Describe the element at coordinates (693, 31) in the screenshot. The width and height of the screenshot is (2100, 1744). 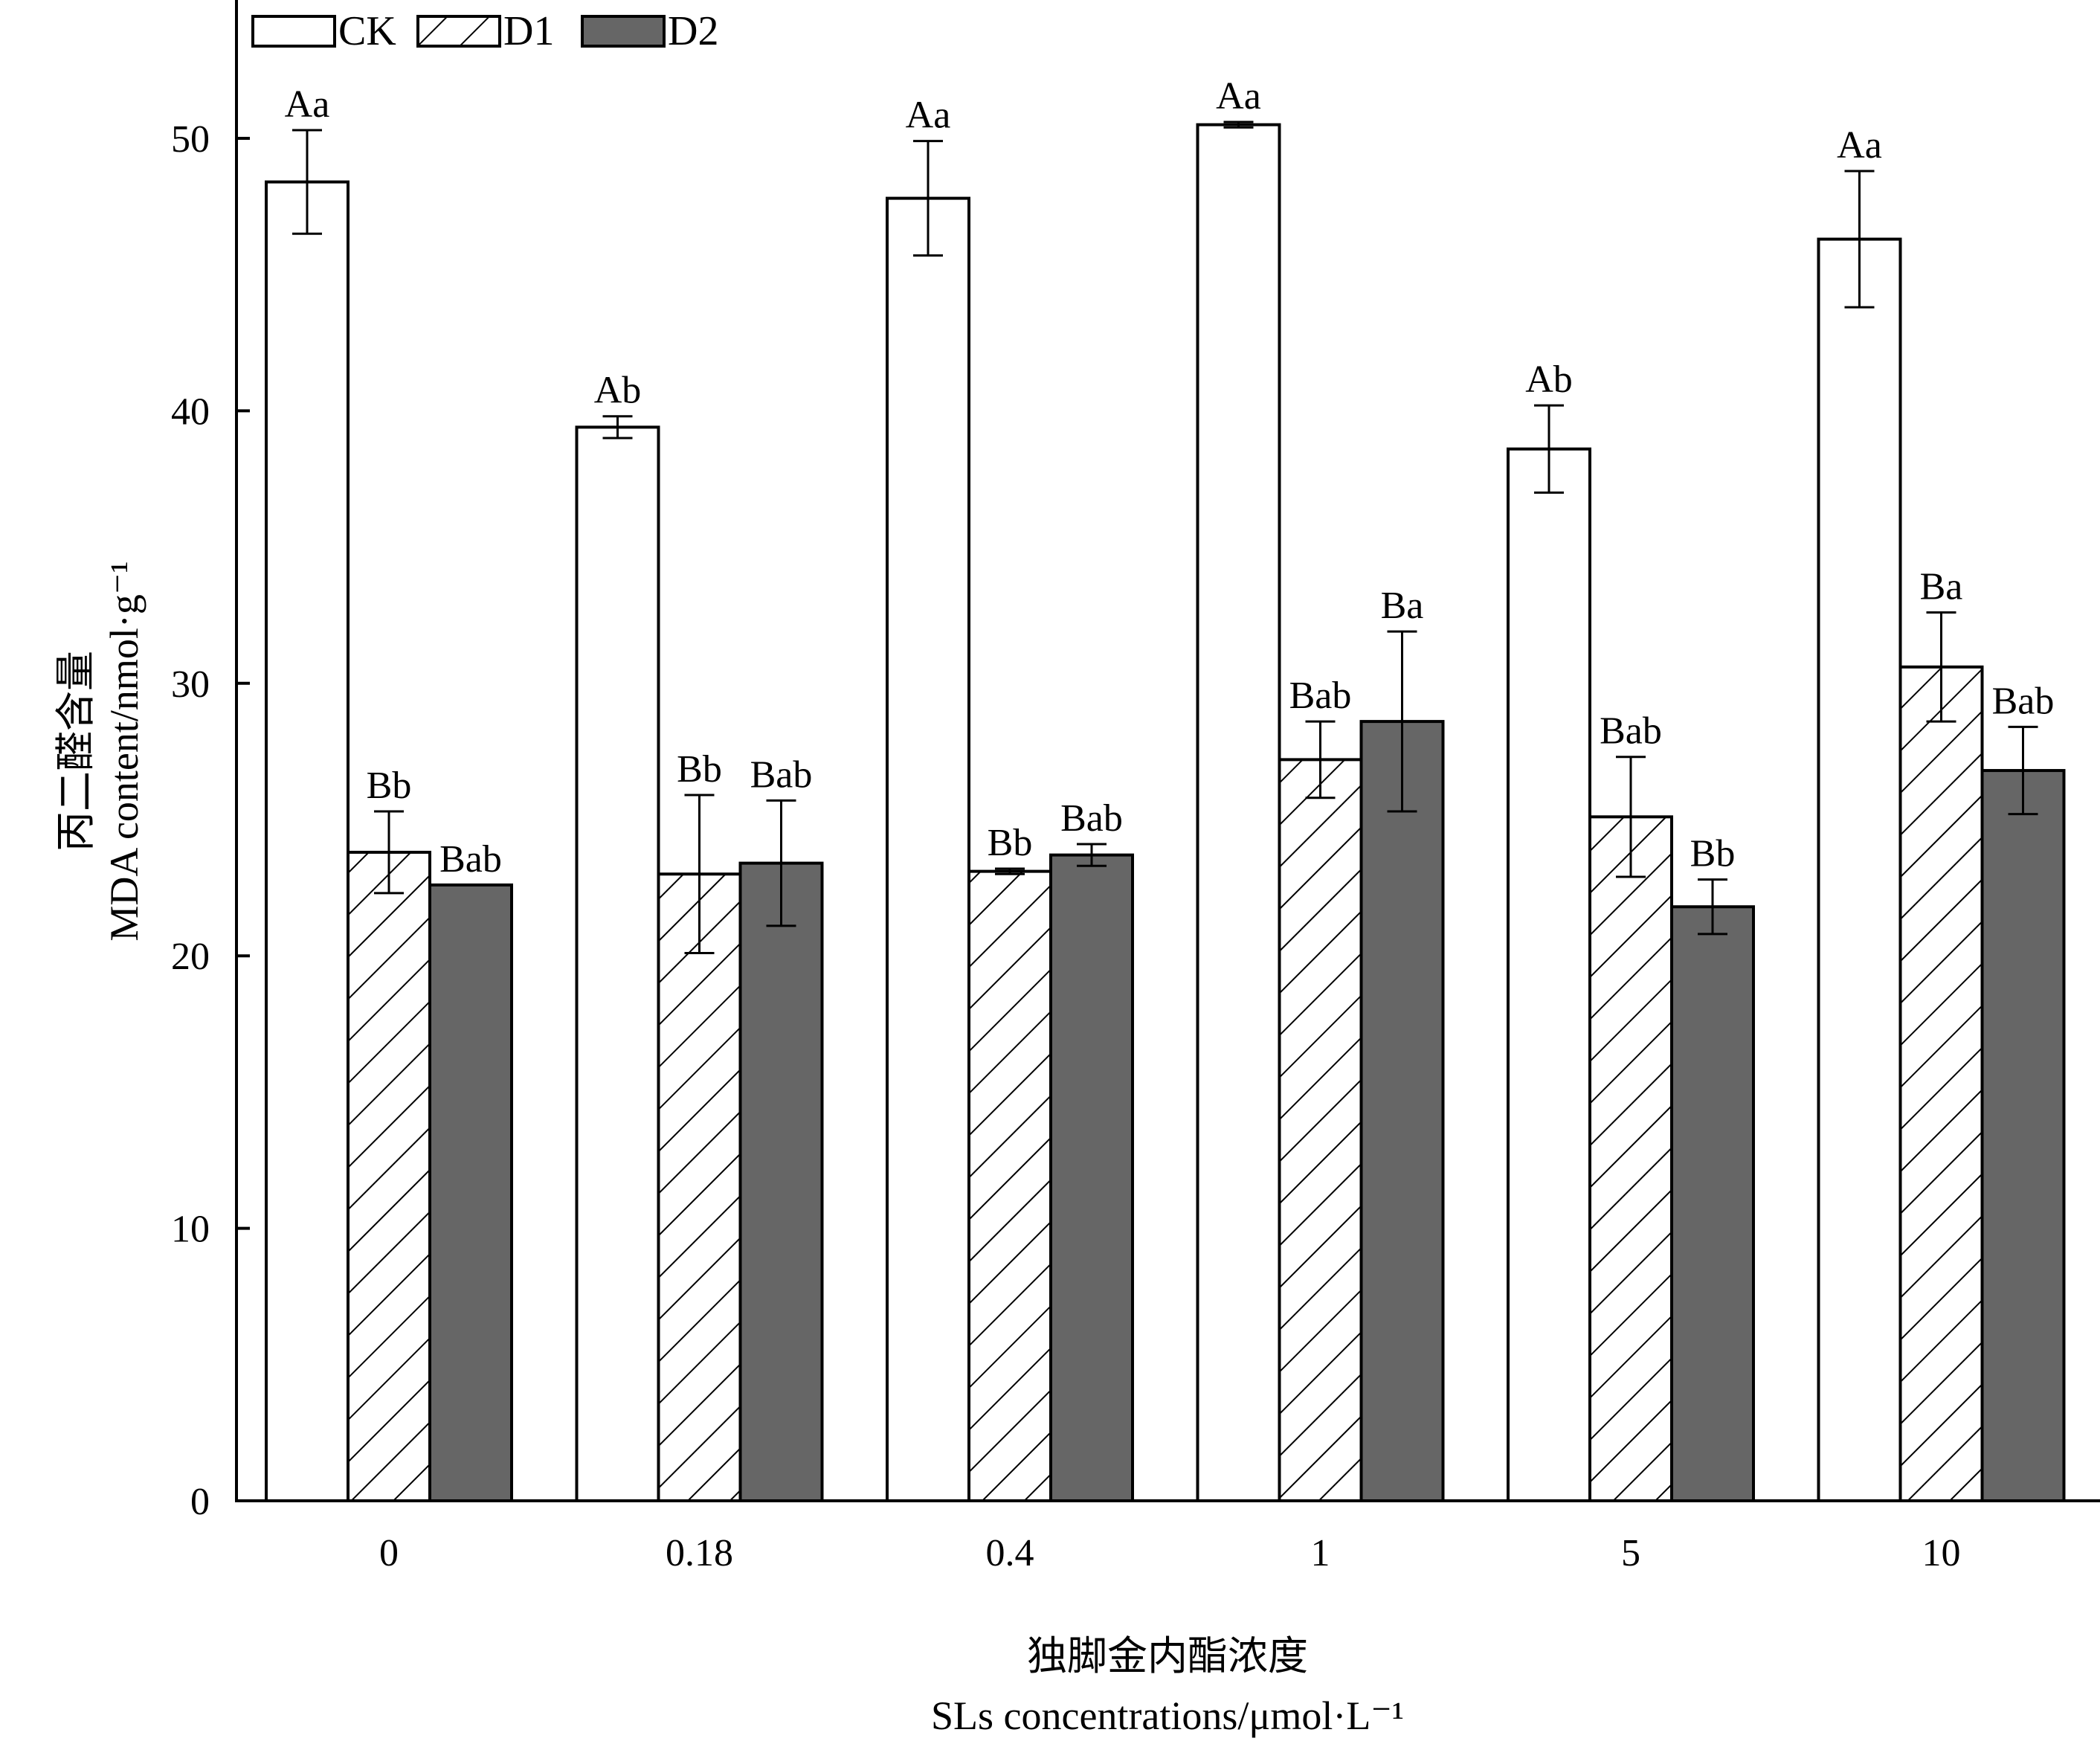
I see `legend-label-d2: D2` at that location.